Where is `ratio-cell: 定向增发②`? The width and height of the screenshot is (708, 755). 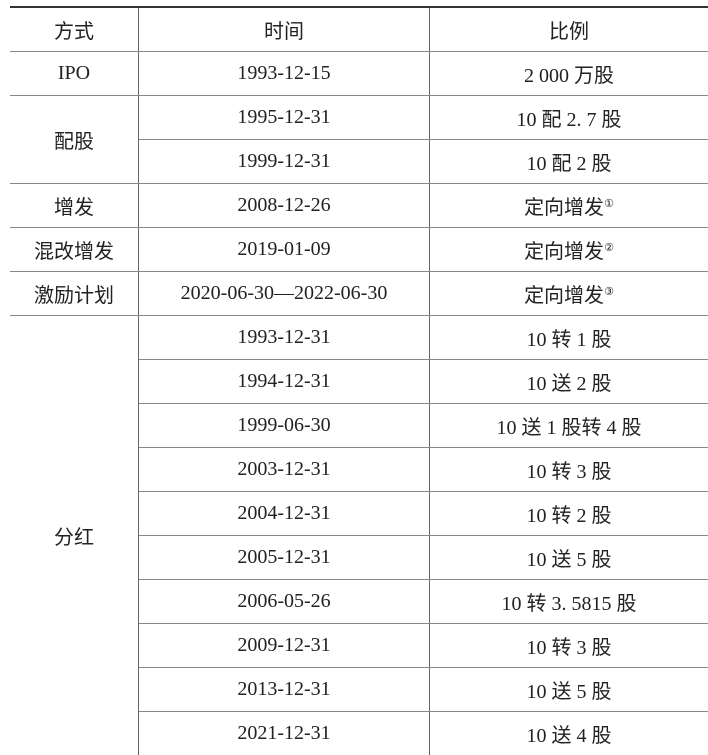 ratio-cell: 定向增发② is located at coordinates (569, 250).